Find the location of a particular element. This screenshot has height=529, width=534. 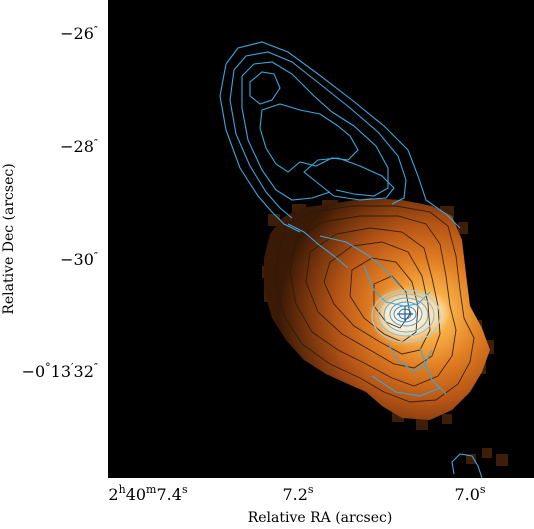

x-tick-label-1: 2h40m7.4s is located at coordinates (148, 493).